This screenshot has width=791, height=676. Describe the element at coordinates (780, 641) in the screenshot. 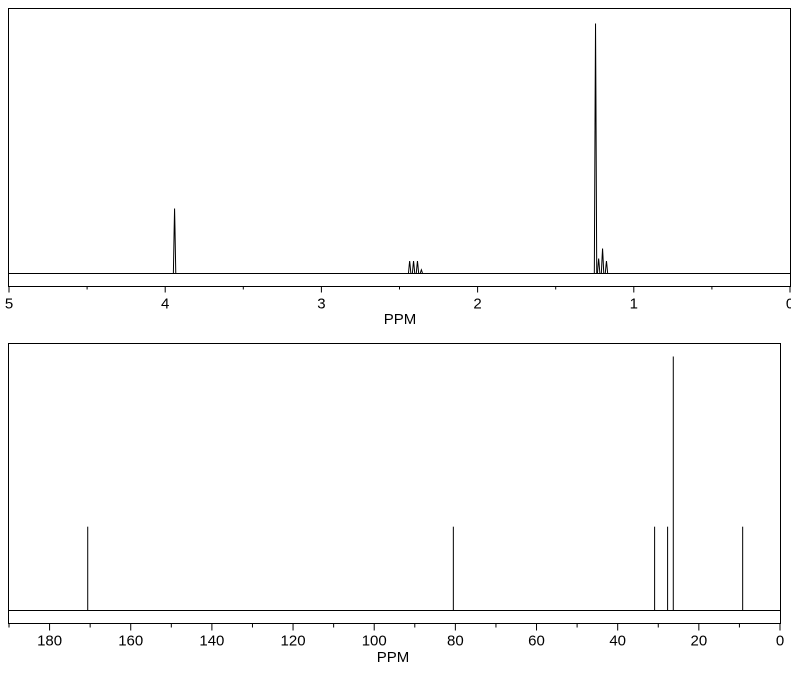

I see `carbon-tick-label: 0` at that location.